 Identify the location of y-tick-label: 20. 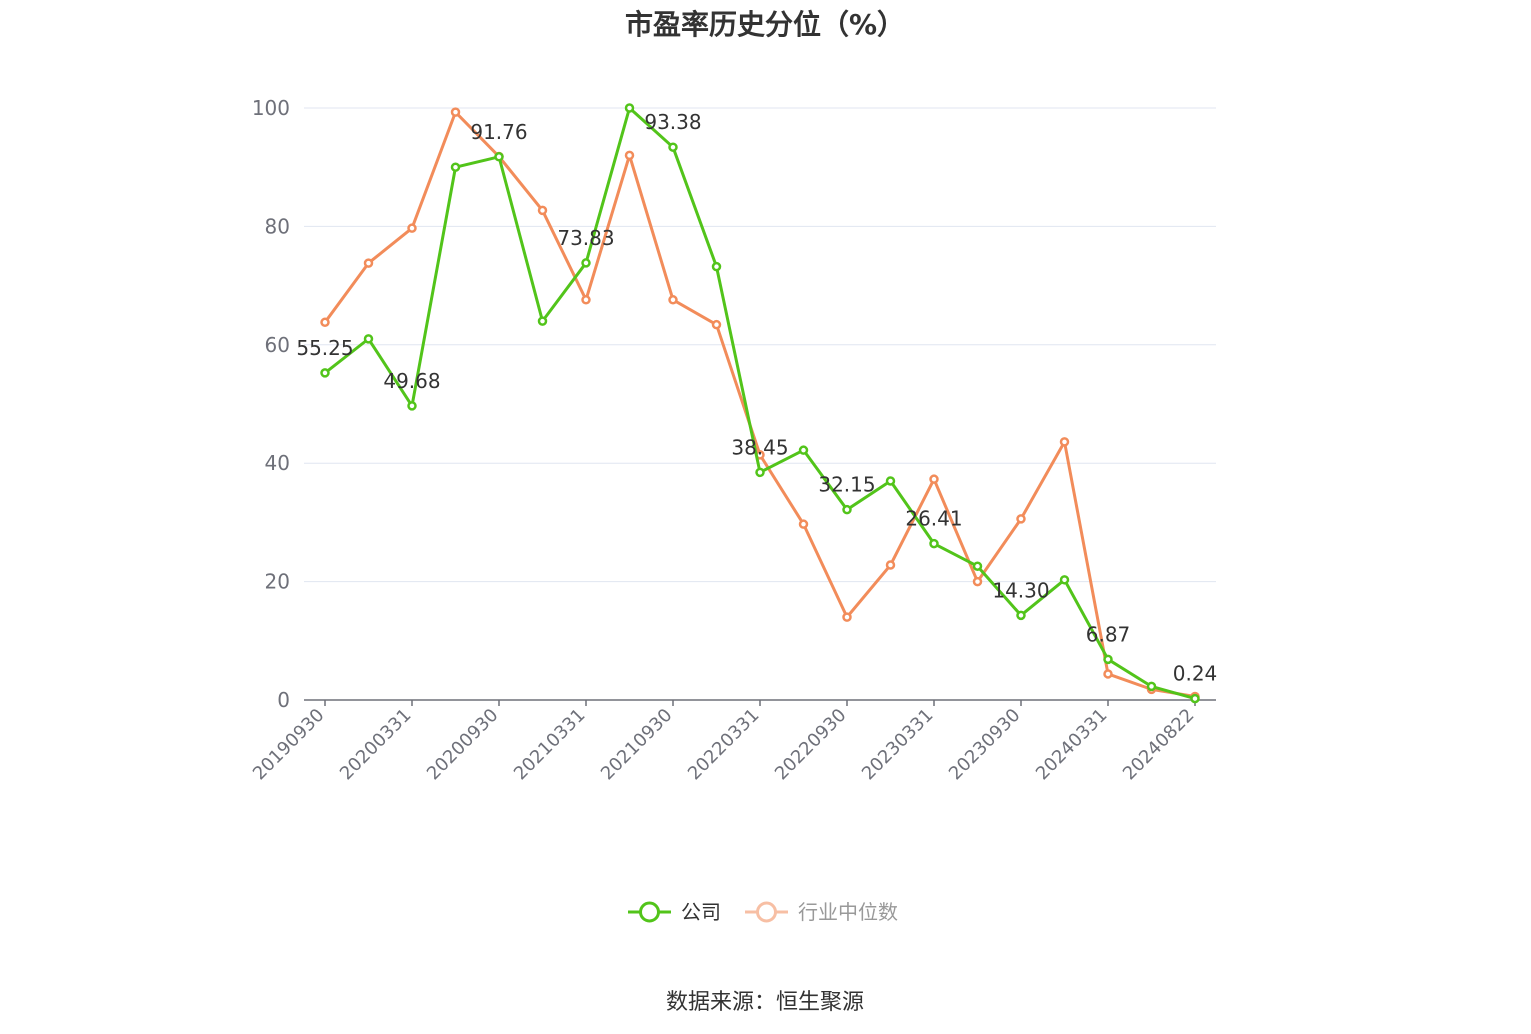
(277, 582).